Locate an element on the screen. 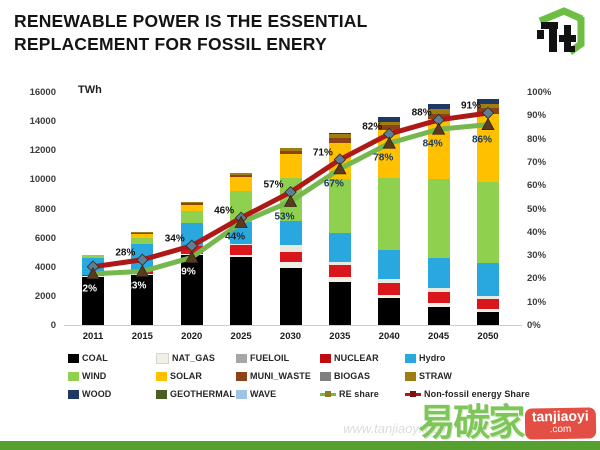 The height and width of the screenshot is (450, 600). share-percent-label: 91% is located at coordinates (471, 106).